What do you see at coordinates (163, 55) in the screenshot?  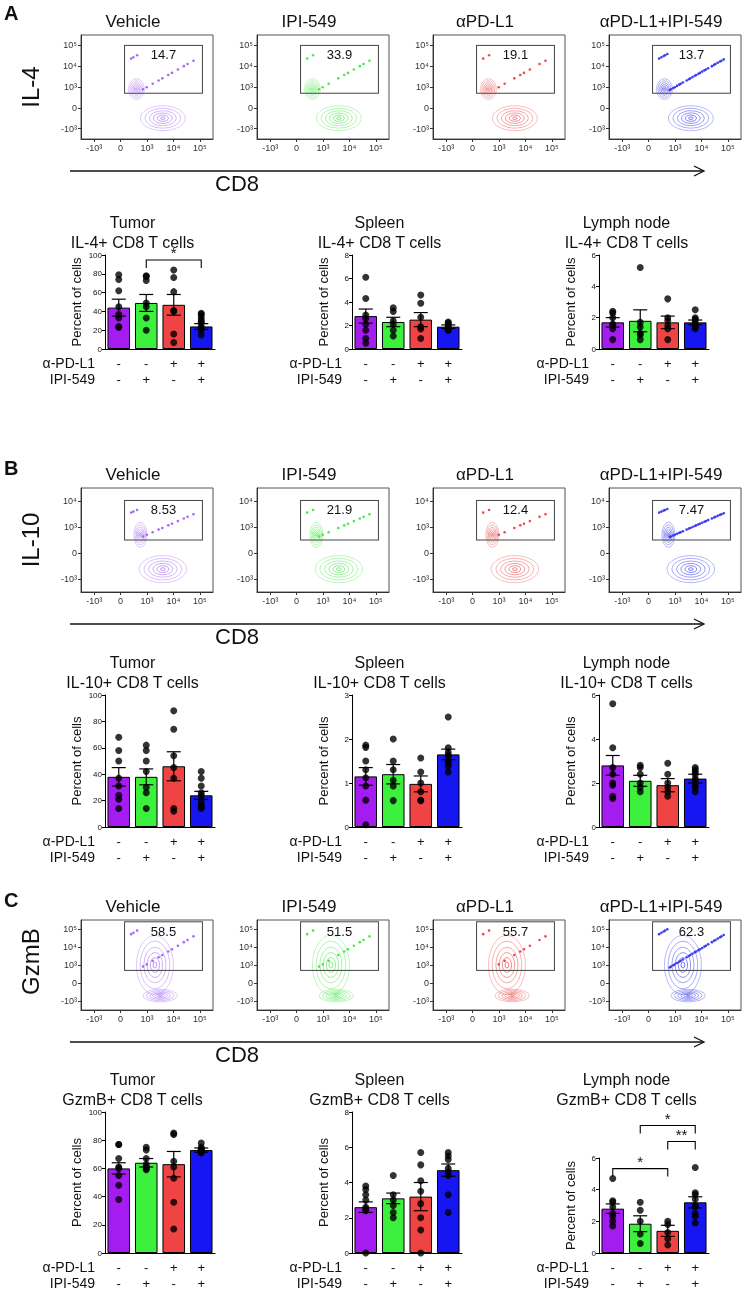 I see `text: 14.7` at bounding box center [163, 55].